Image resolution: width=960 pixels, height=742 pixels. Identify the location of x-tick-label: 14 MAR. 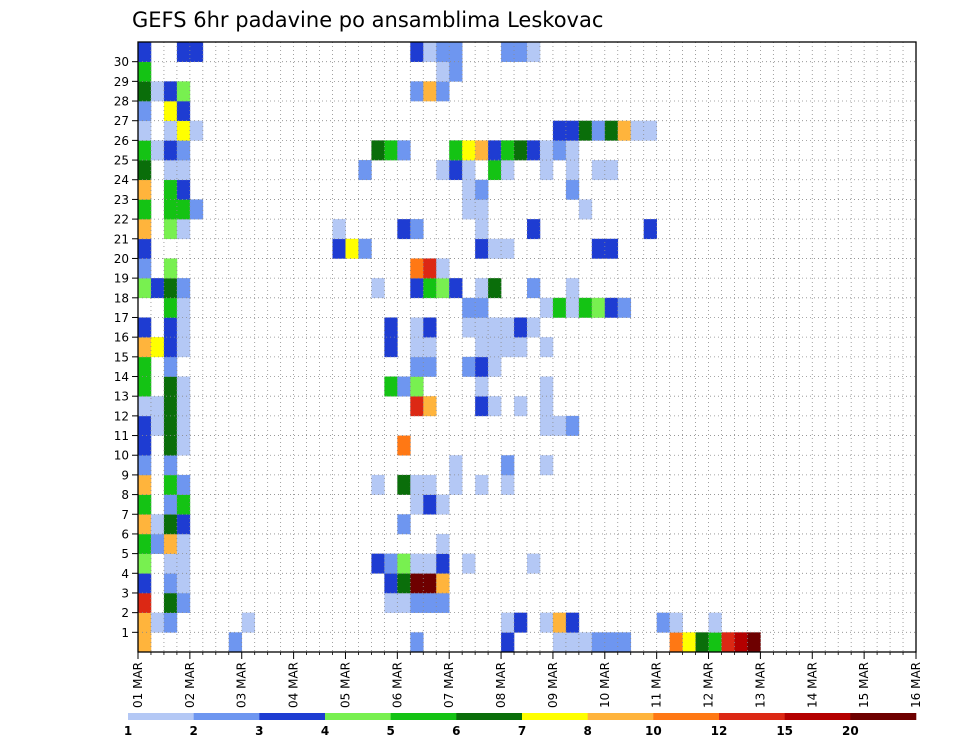
(812, 685).